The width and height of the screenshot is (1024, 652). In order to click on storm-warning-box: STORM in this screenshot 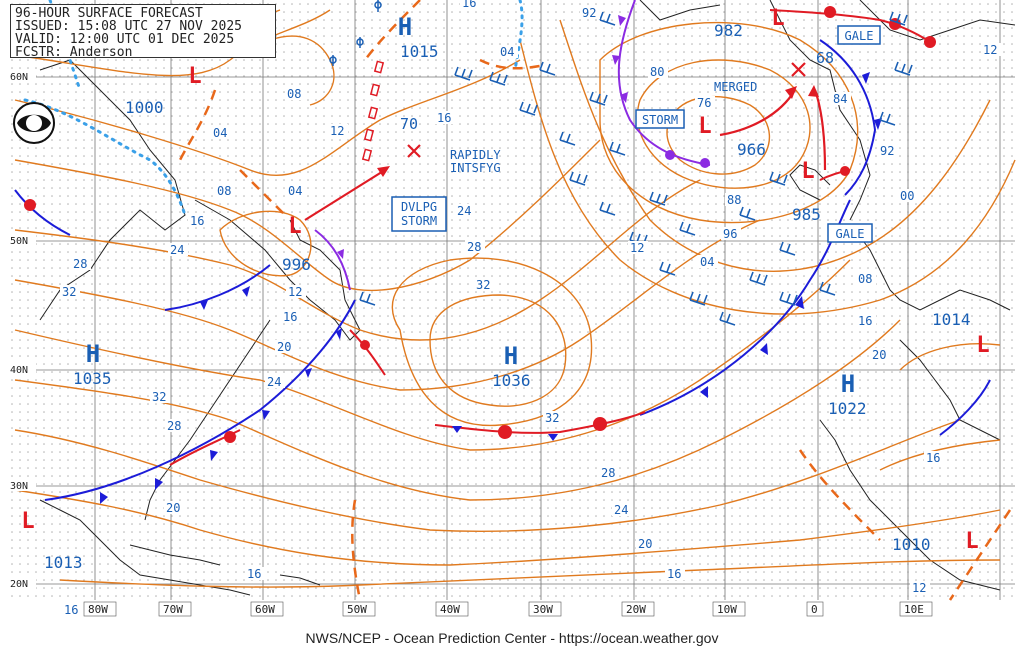, I will do `click(660, 119)`.